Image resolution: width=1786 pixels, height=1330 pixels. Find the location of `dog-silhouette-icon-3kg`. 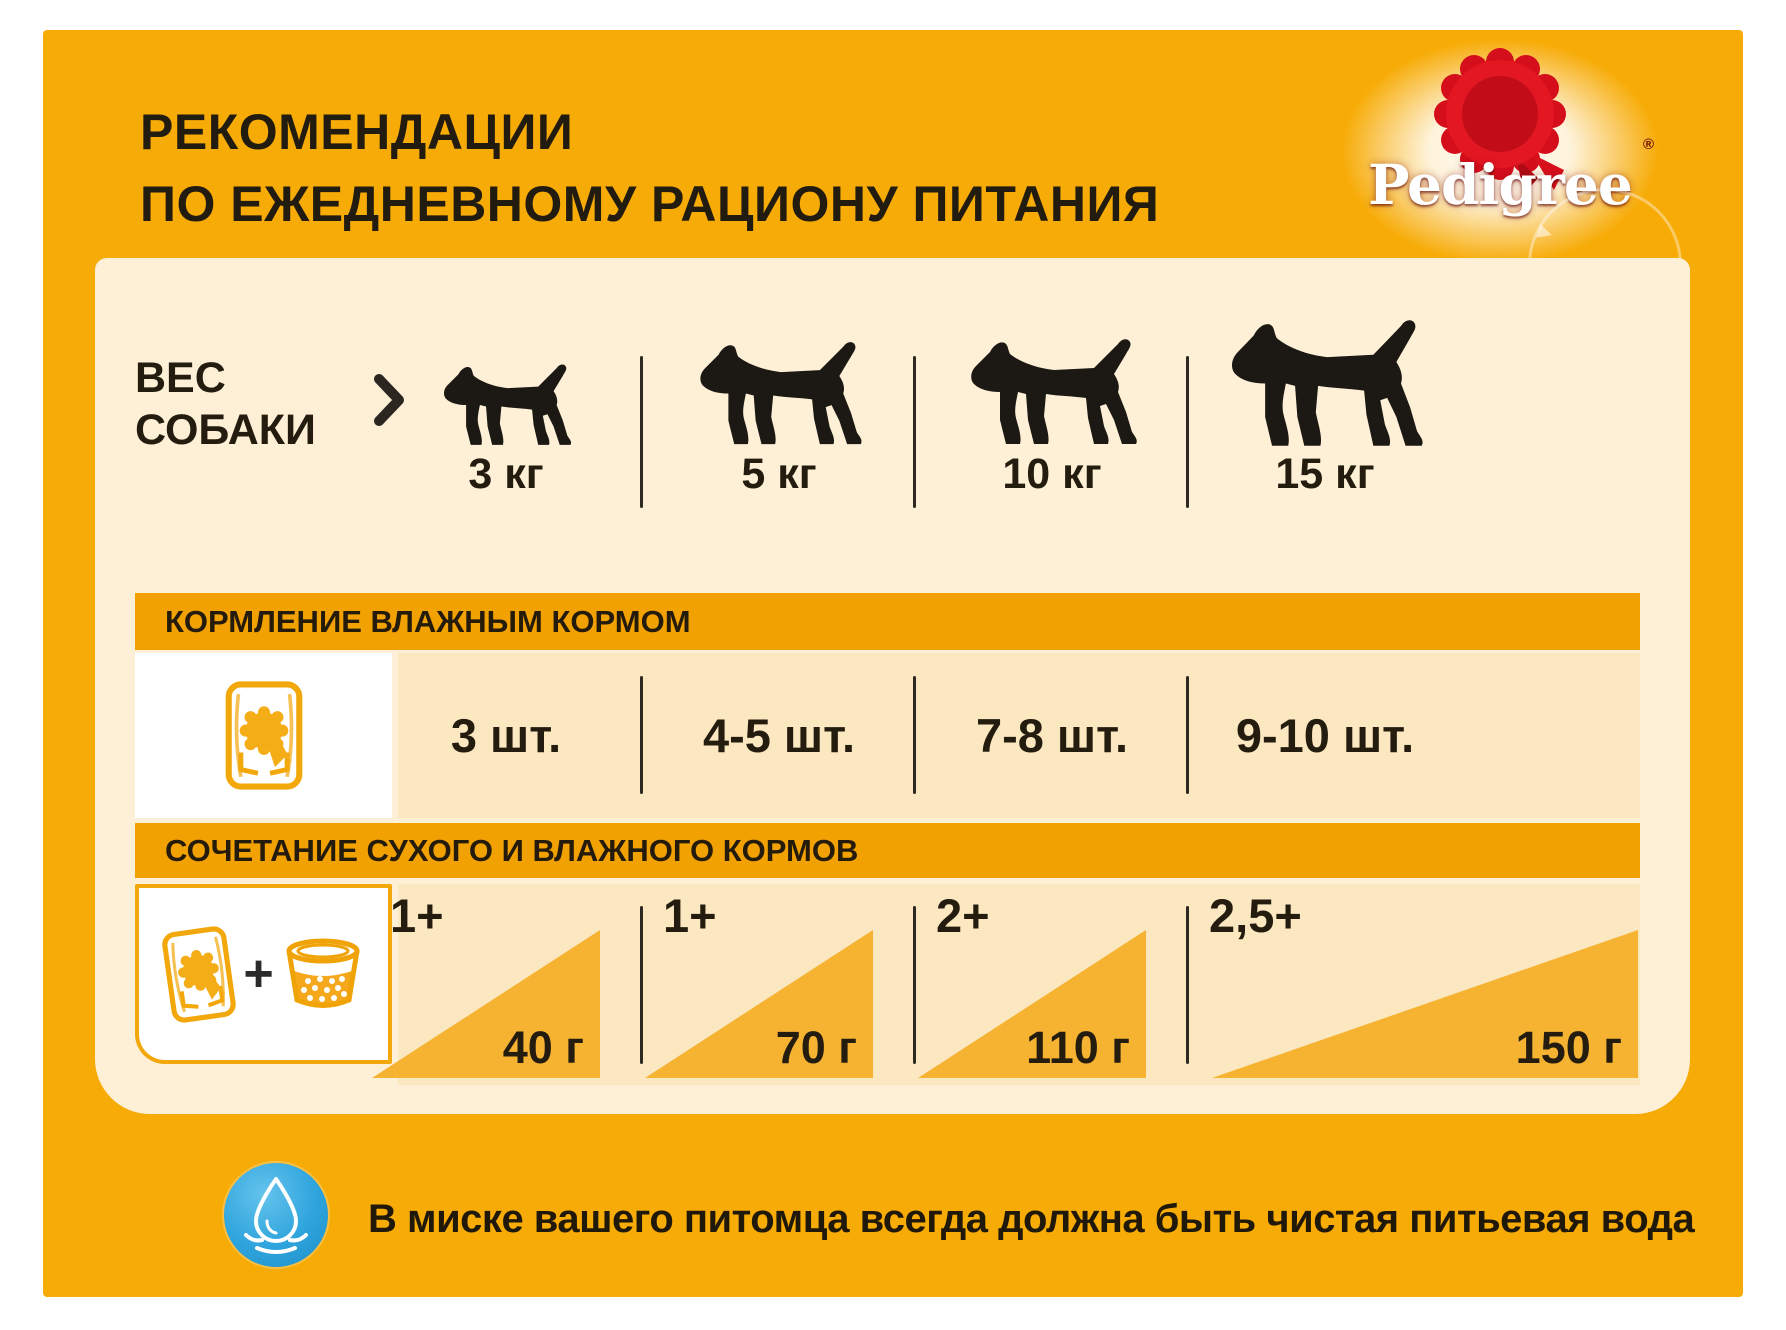

dog-silhouette-icon-3kg is located at coordinates (506, 405).